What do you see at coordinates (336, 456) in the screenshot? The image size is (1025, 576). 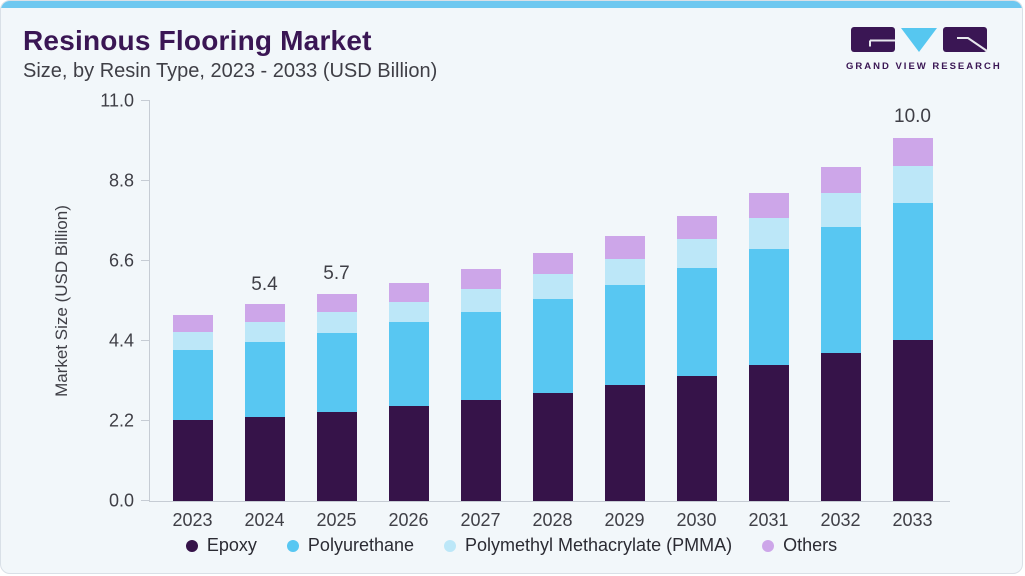 I see `bar-segment-2025-epoxy` at bounding box center [336, 456].